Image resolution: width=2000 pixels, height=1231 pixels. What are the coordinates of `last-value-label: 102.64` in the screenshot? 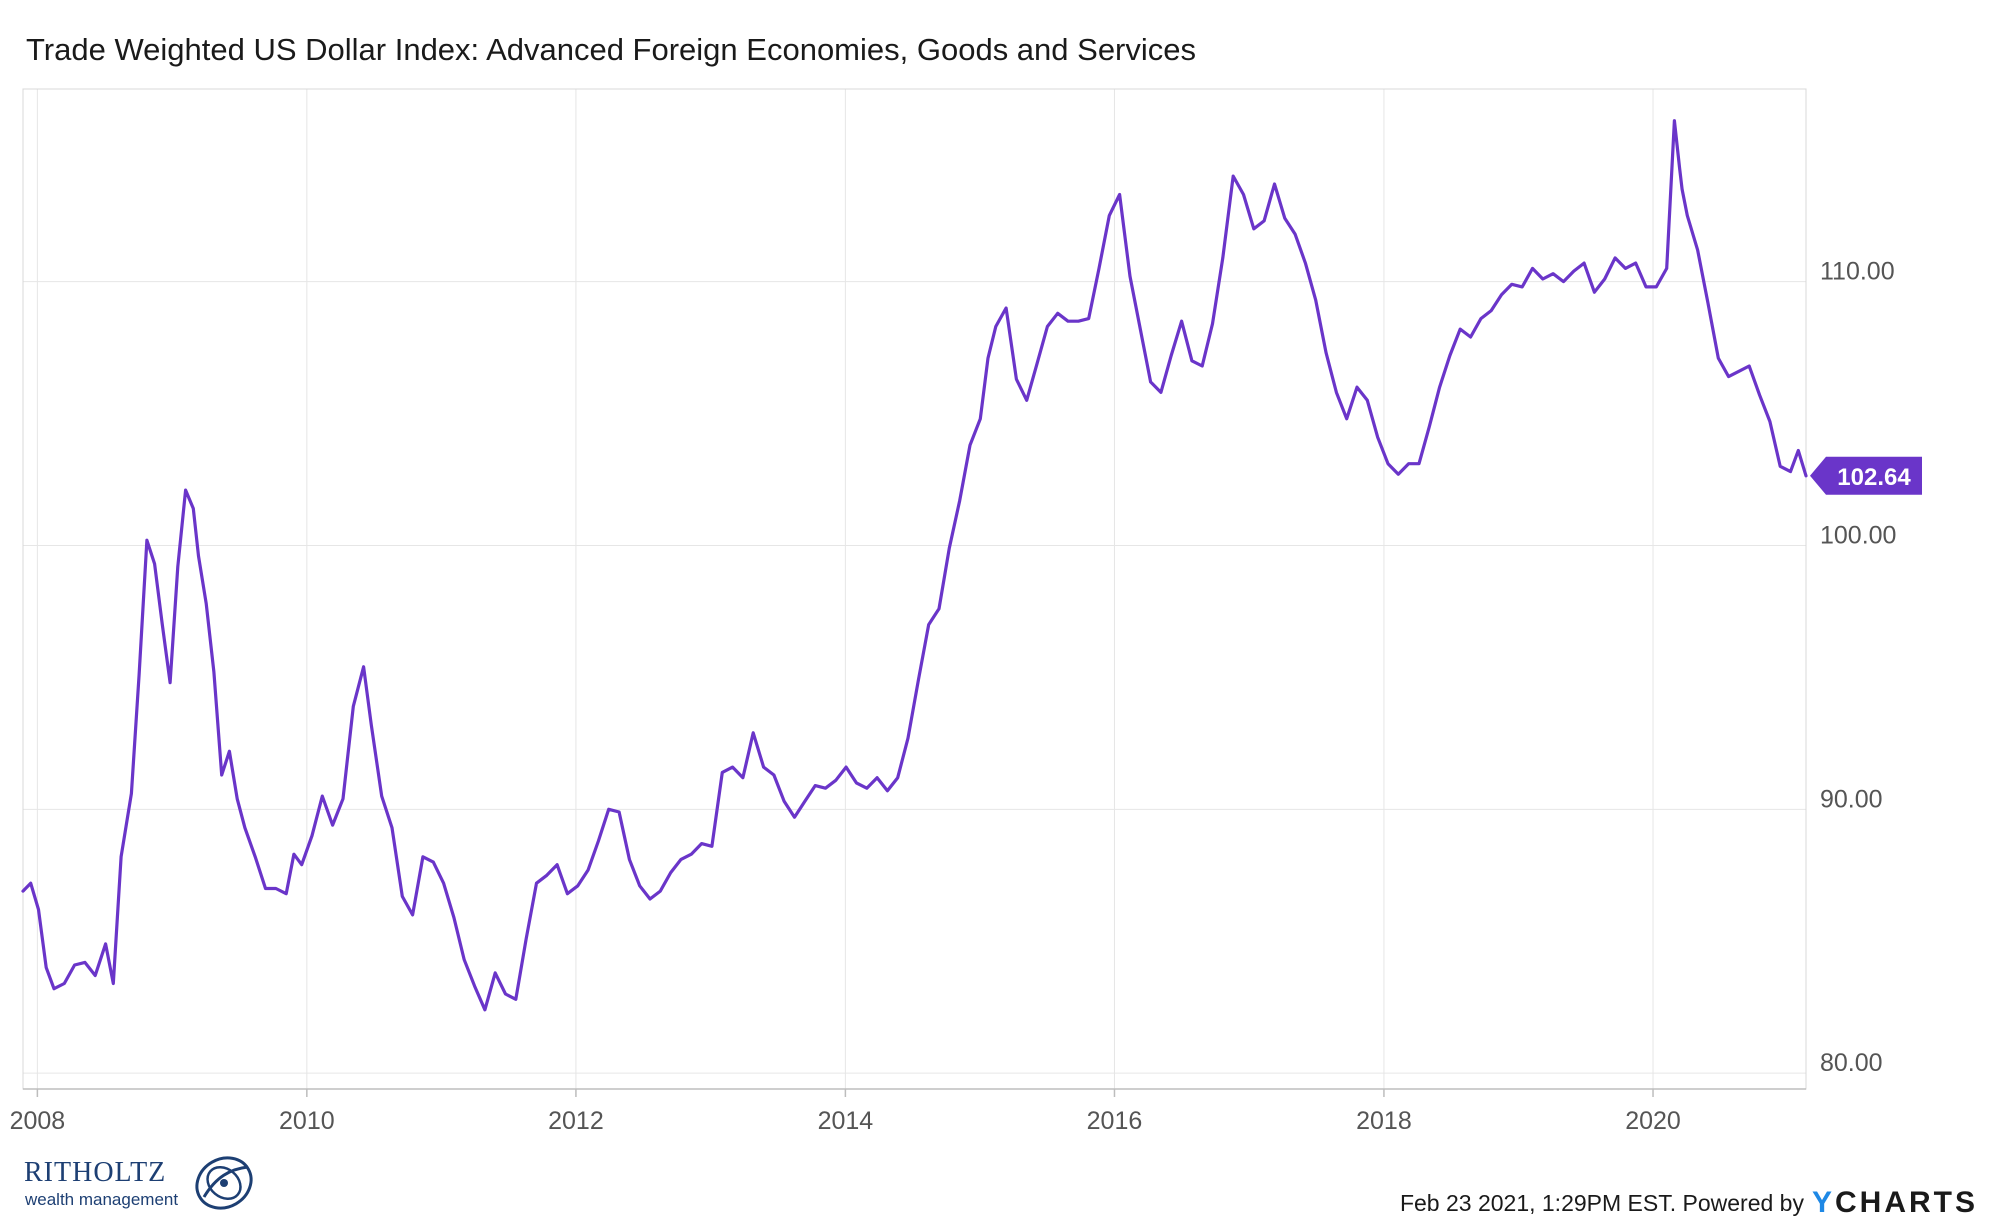 It's located at (1874, 477).